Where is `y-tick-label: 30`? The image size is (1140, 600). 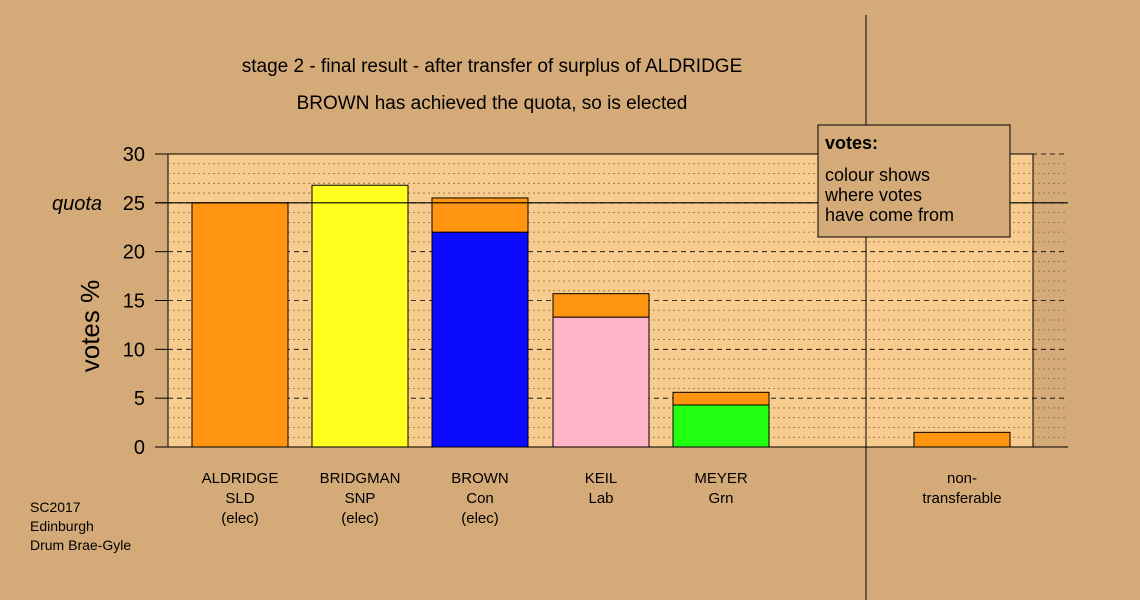 y-tick-label: 30 is located at coordinates (134, 155).